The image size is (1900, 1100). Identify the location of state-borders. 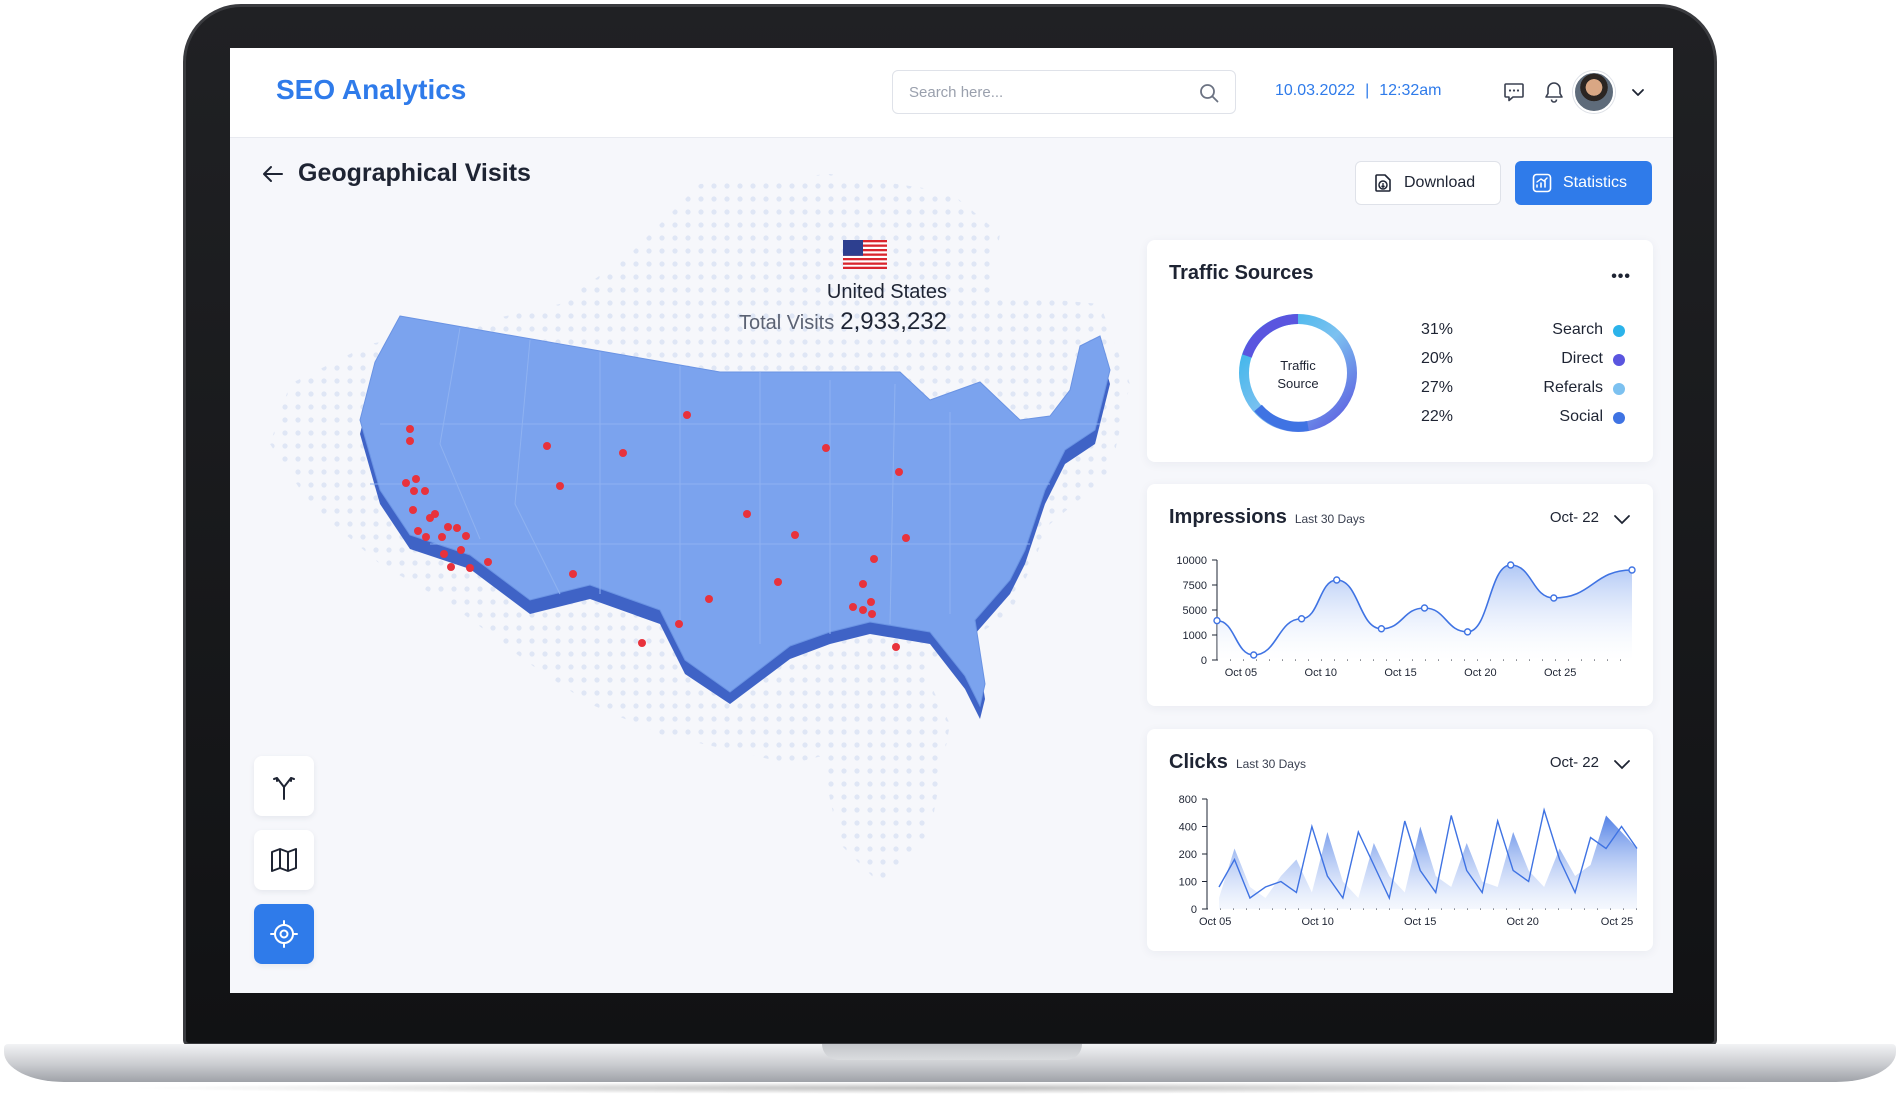
(735, 485).